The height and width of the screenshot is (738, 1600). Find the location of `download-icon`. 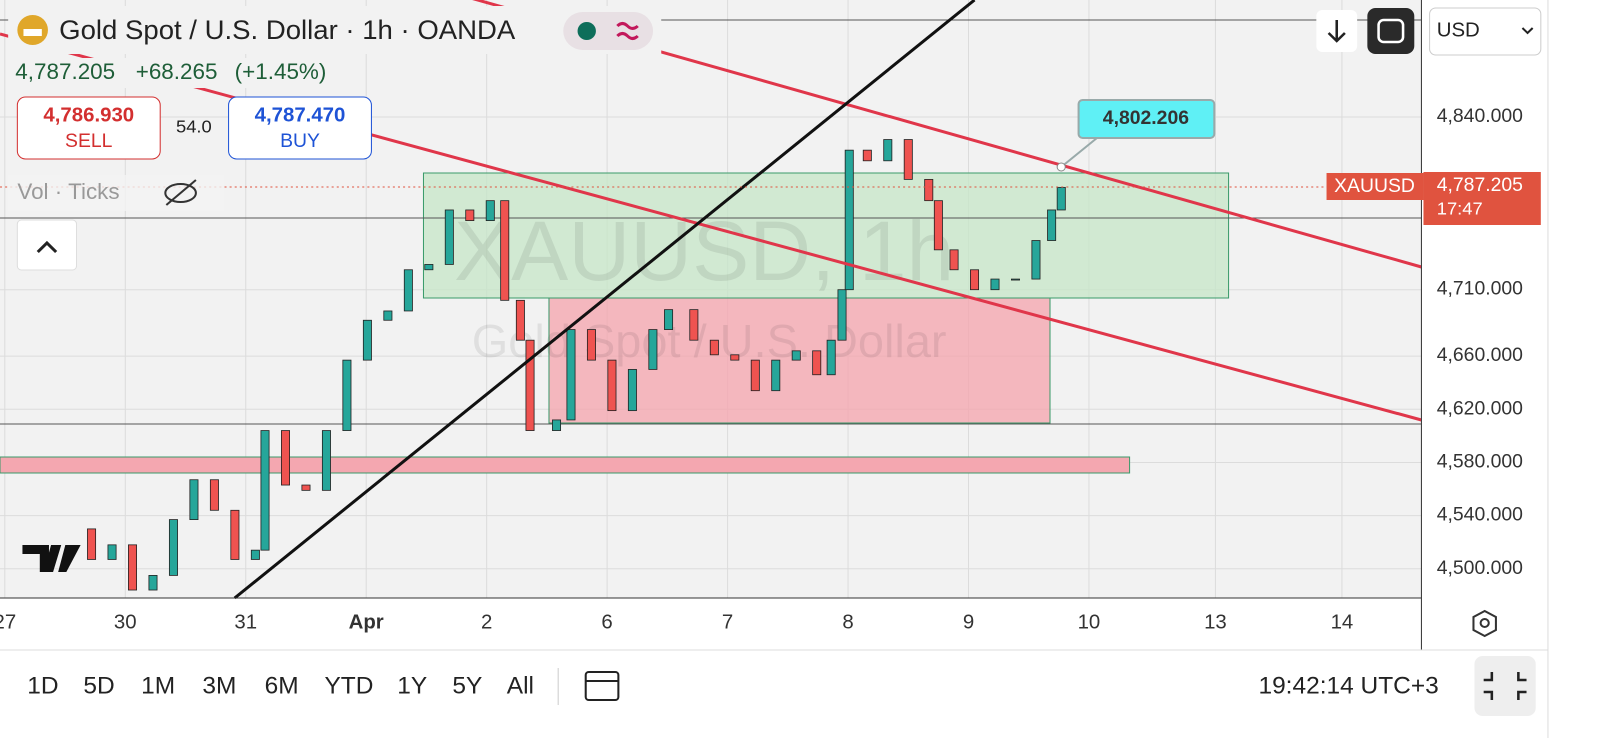

download-icon is located at coordinates (1336, 31).